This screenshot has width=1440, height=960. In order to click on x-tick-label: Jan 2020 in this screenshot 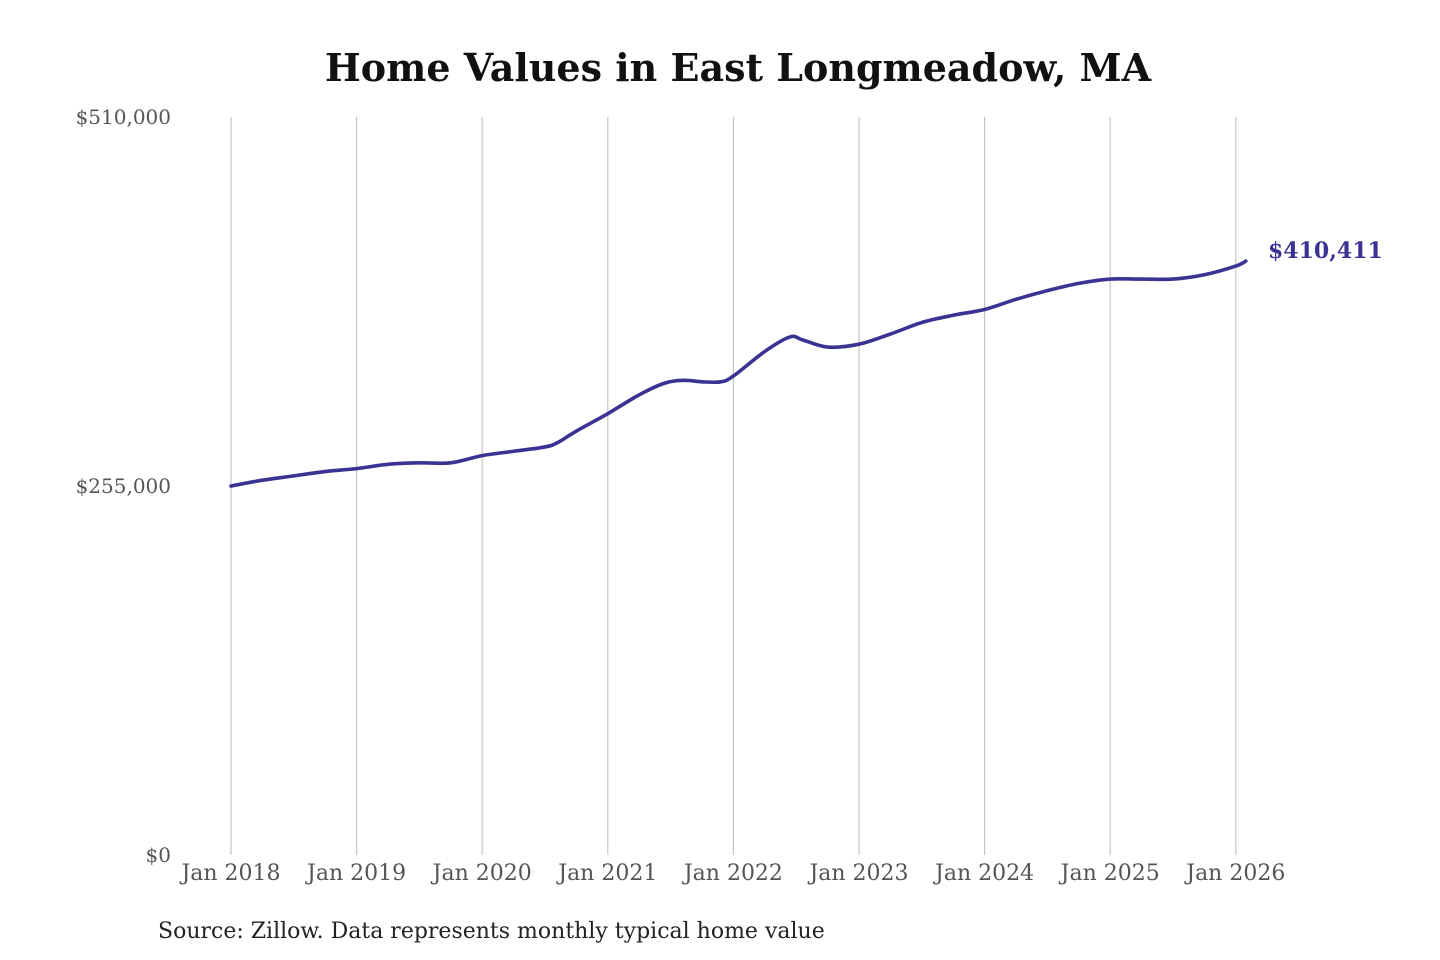, I will do `click(481, 873)`.